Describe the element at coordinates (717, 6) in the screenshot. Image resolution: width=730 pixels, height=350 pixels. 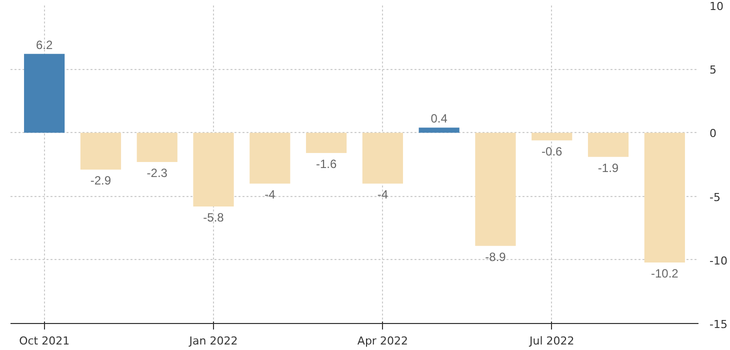
I see `y-tick-label: 10` at that location.